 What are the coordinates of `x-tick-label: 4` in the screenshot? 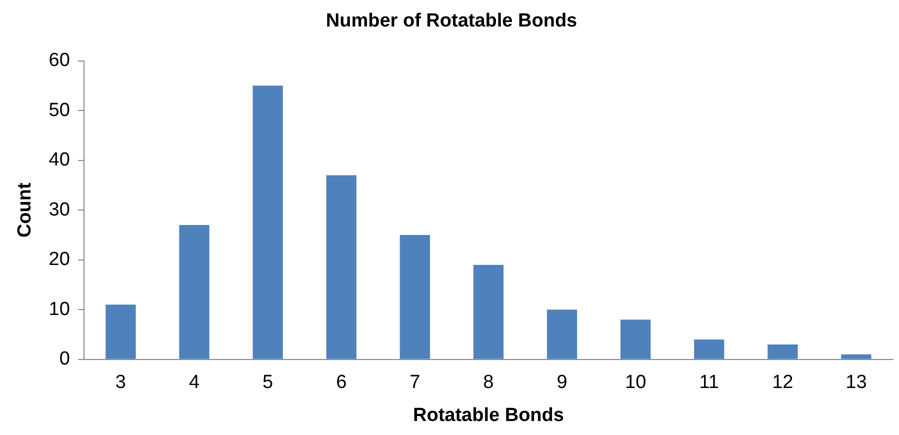 It's located at (194, 383).